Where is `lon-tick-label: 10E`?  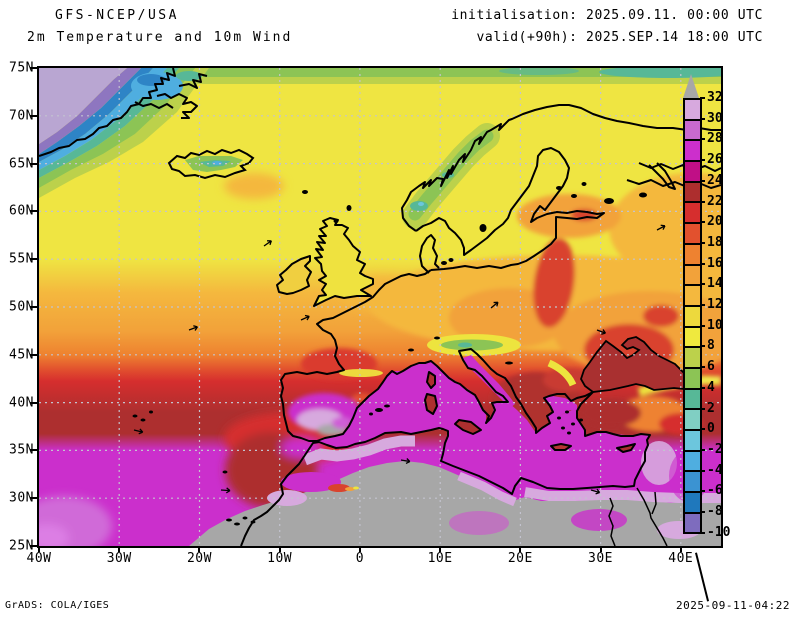 lon-tick-label: 10E is located at coordinates (440, 558).